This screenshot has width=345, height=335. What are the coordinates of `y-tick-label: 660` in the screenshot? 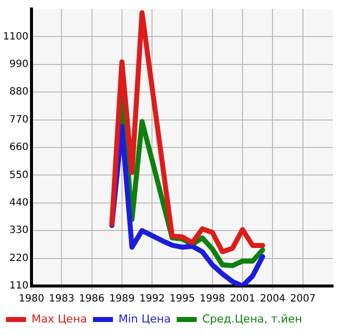 It's located at (18, 148).